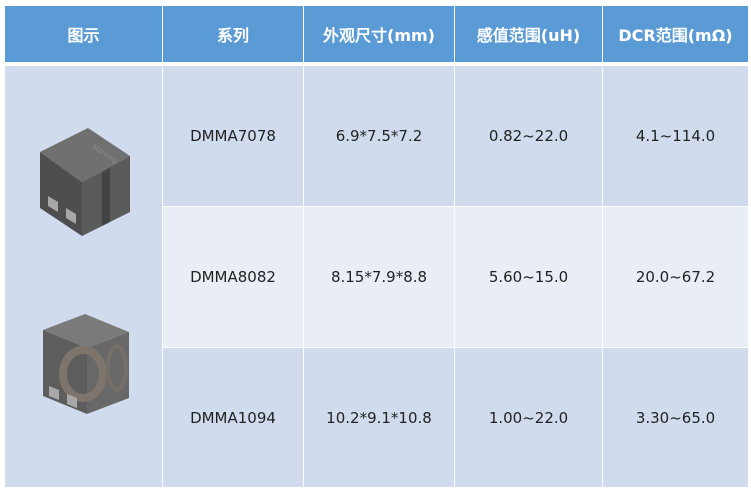  Describe the element at coordinates (379, 34) in the screenshot. I see `header-size: 外观尺寸(mm)` at that location.